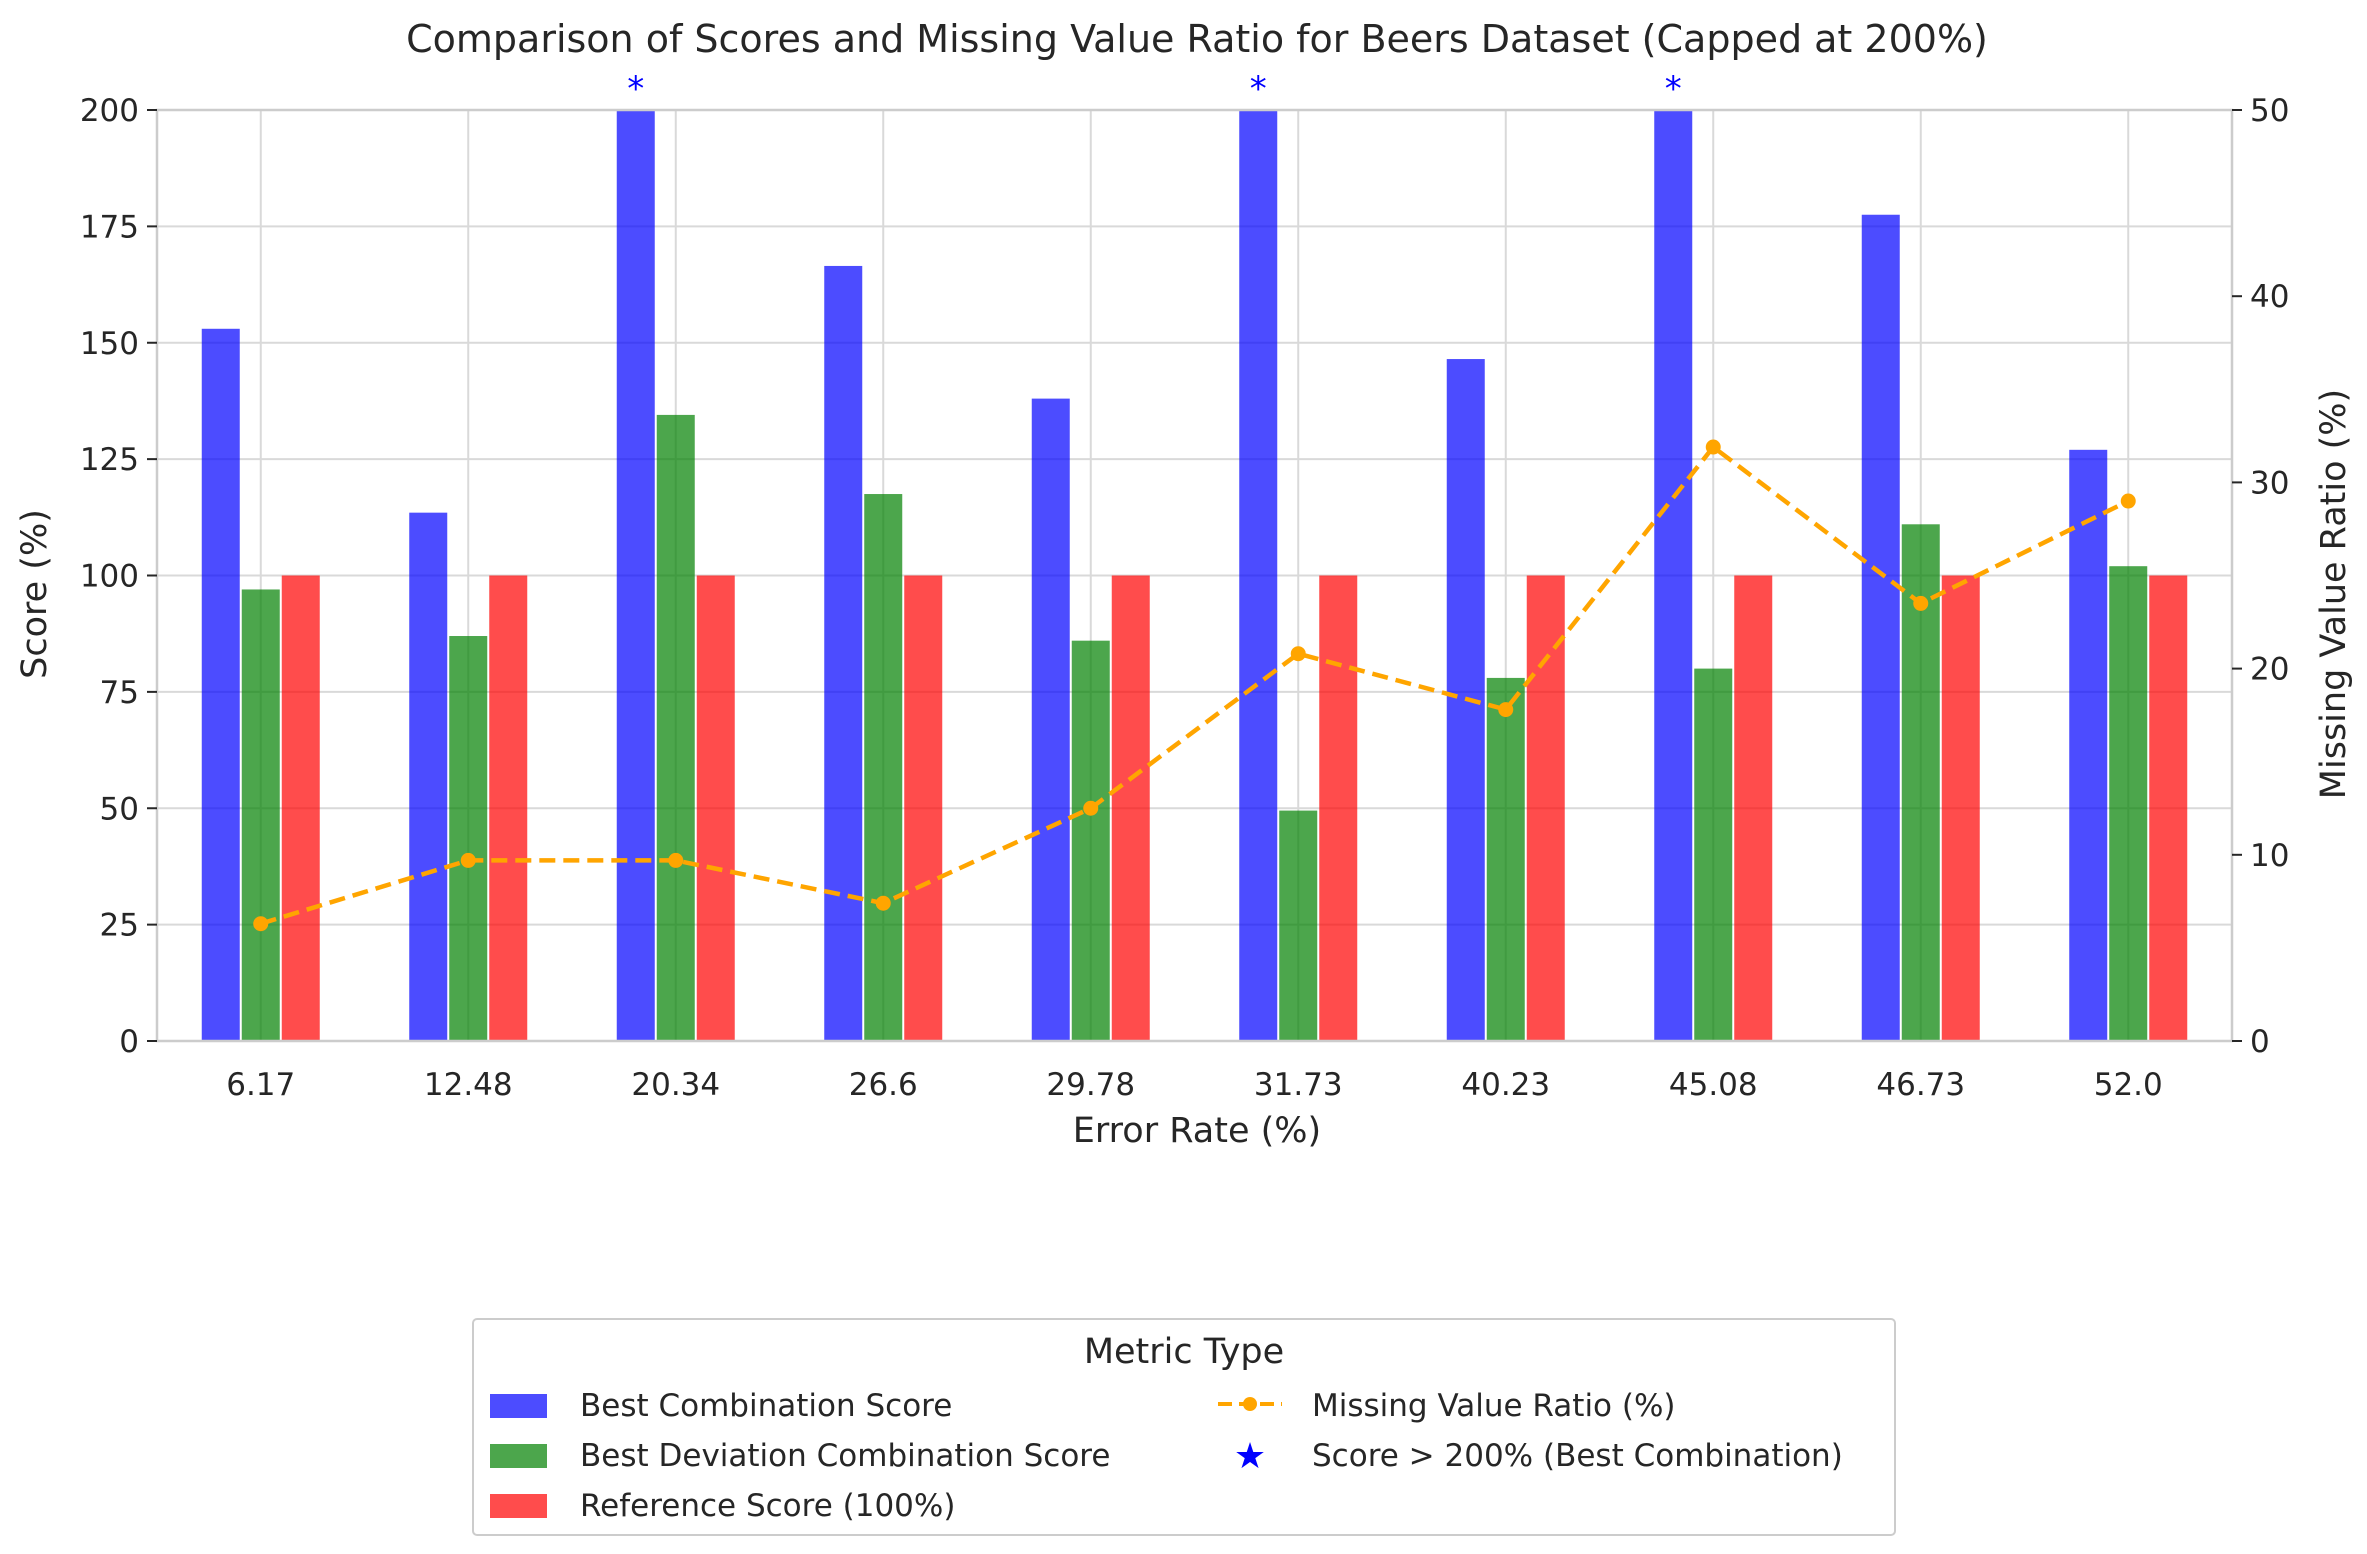 Image resolution: width=2367 pixels, height=1554 pixels. Describe the element at coordinates (260, 1085) in the screenshot. I see `x-tick-label: 6.17` at that location.